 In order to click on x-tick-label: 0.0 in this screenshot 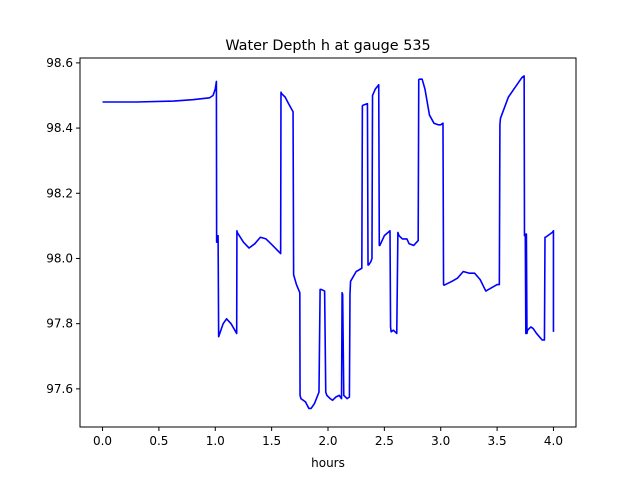, I will do `click(102, 441)`.